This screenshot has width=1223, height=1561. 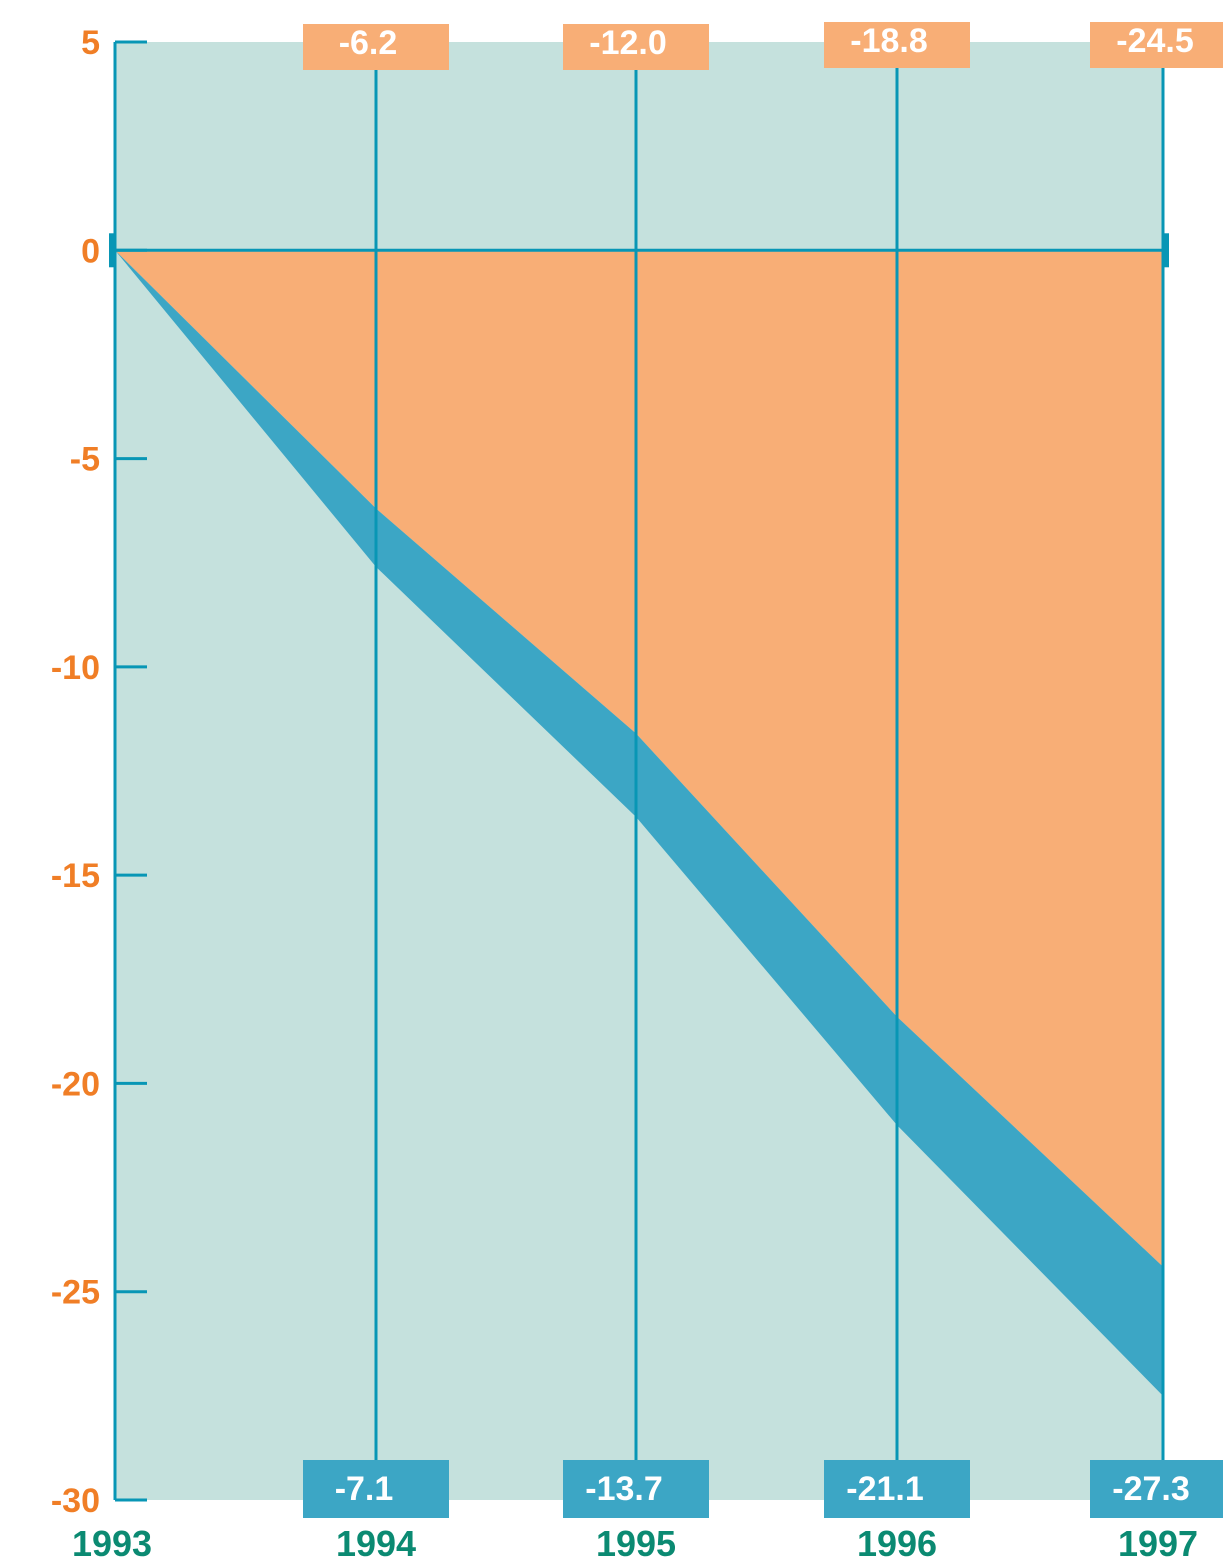 What do you see at coordinates (1158, 1542) in the screenshot?
I see `x-tick-label: 1997` at bounding box center [1158, 1542].